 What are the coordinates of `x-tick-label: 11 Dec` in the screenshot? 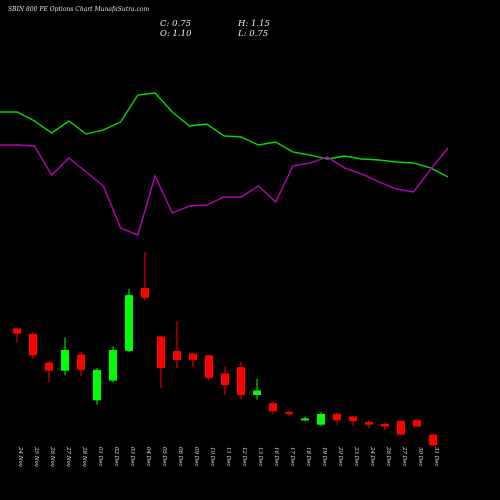 It's located at (228, 457).